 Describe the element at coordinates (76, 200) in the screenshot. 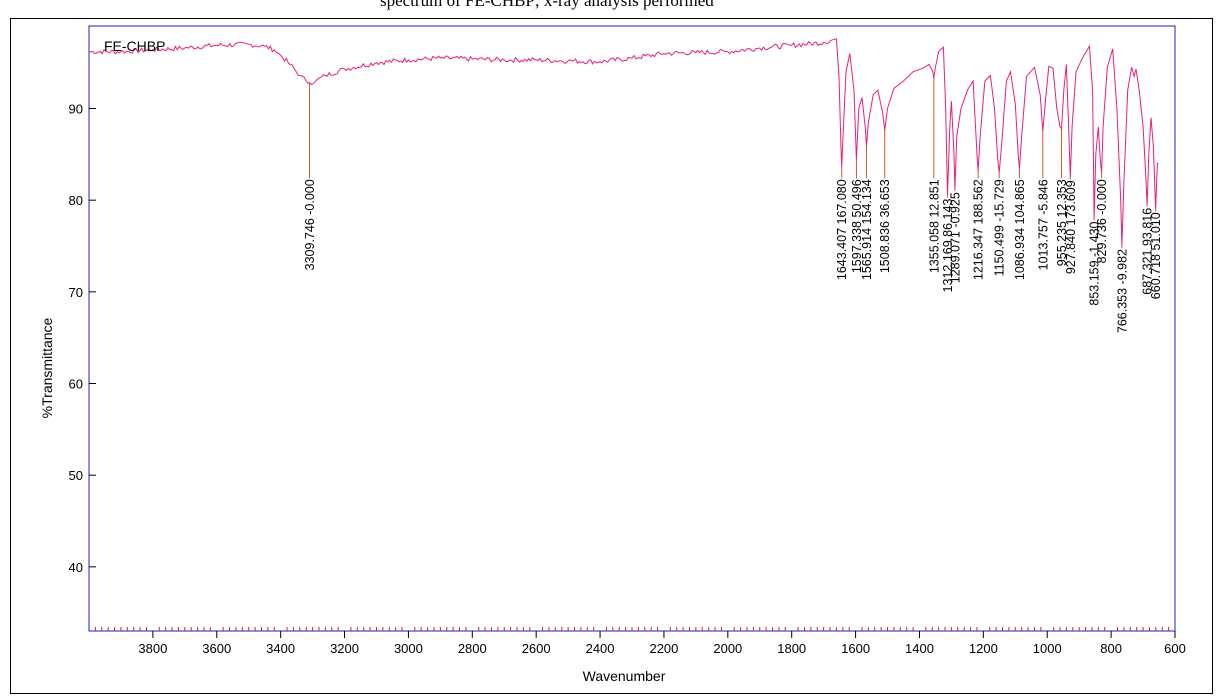

I see `y-tick-label: 80` at that location.